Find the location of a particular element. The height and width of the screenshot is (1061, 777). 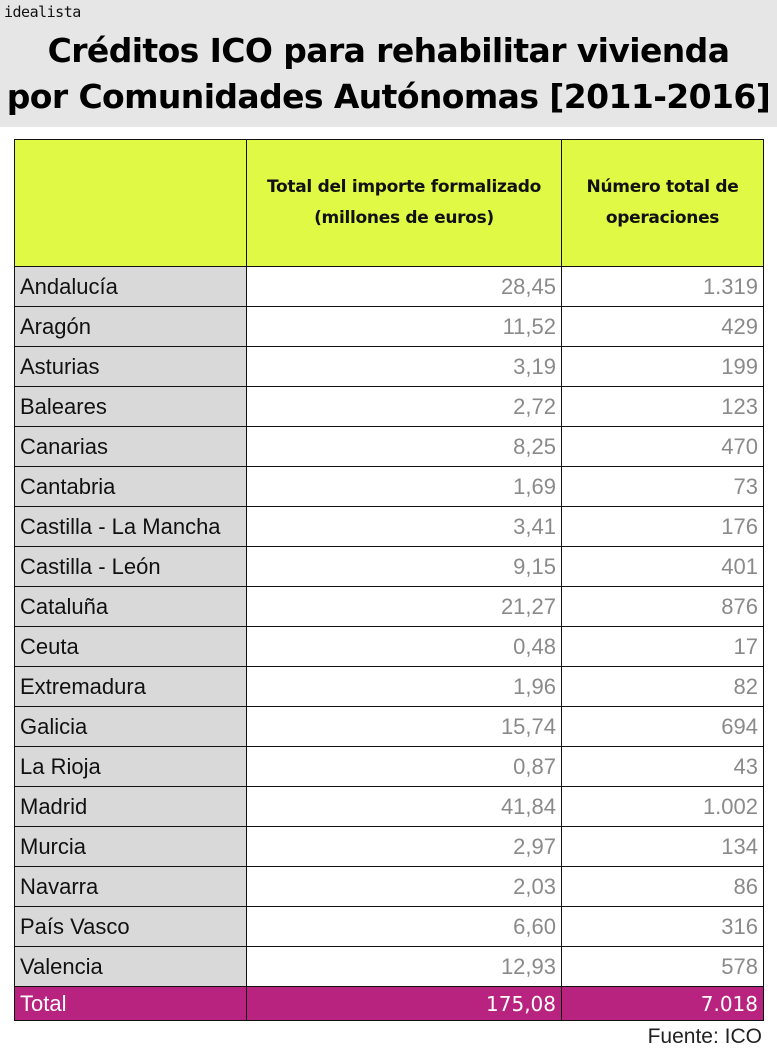

region-cell: Asturias is located at coordinates (130, 366).